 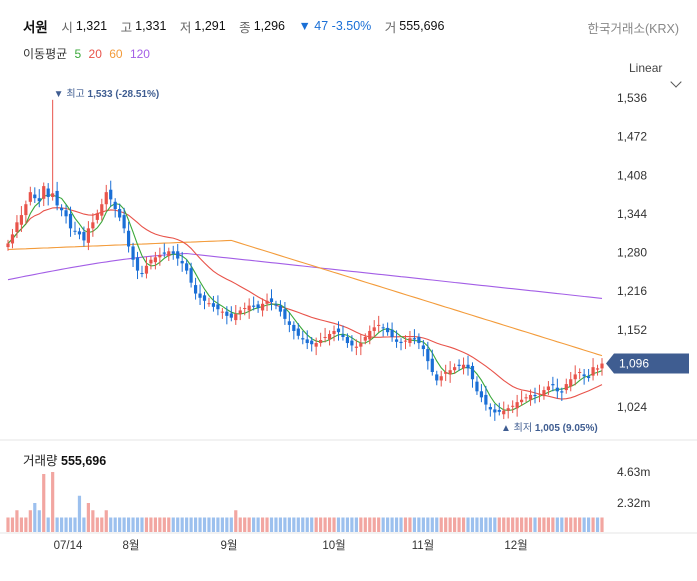 What do you see at coordinates (515, 545) in the screenshot?
I see `x-tick-label: 12월` at bounding box center [515, 545].